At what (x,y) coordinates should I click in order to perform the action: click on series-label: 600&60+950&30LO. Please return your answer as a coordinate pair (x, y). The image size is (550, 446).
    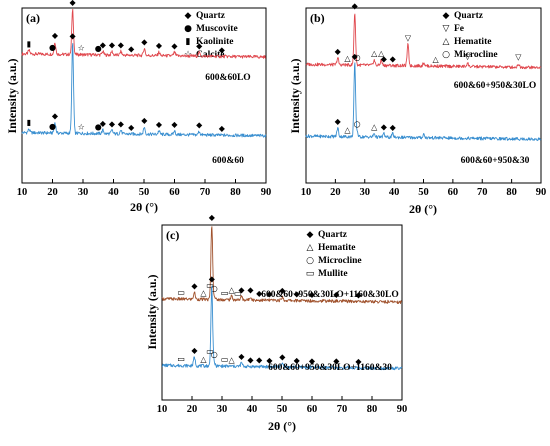
    Looking at the image, I should click on (495, 86).